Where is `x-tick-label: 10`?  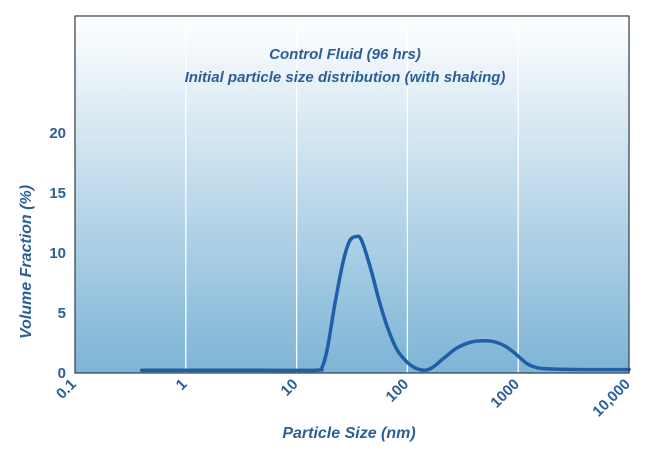 x-tick-label: 10 is located at coordinates (290, 388).